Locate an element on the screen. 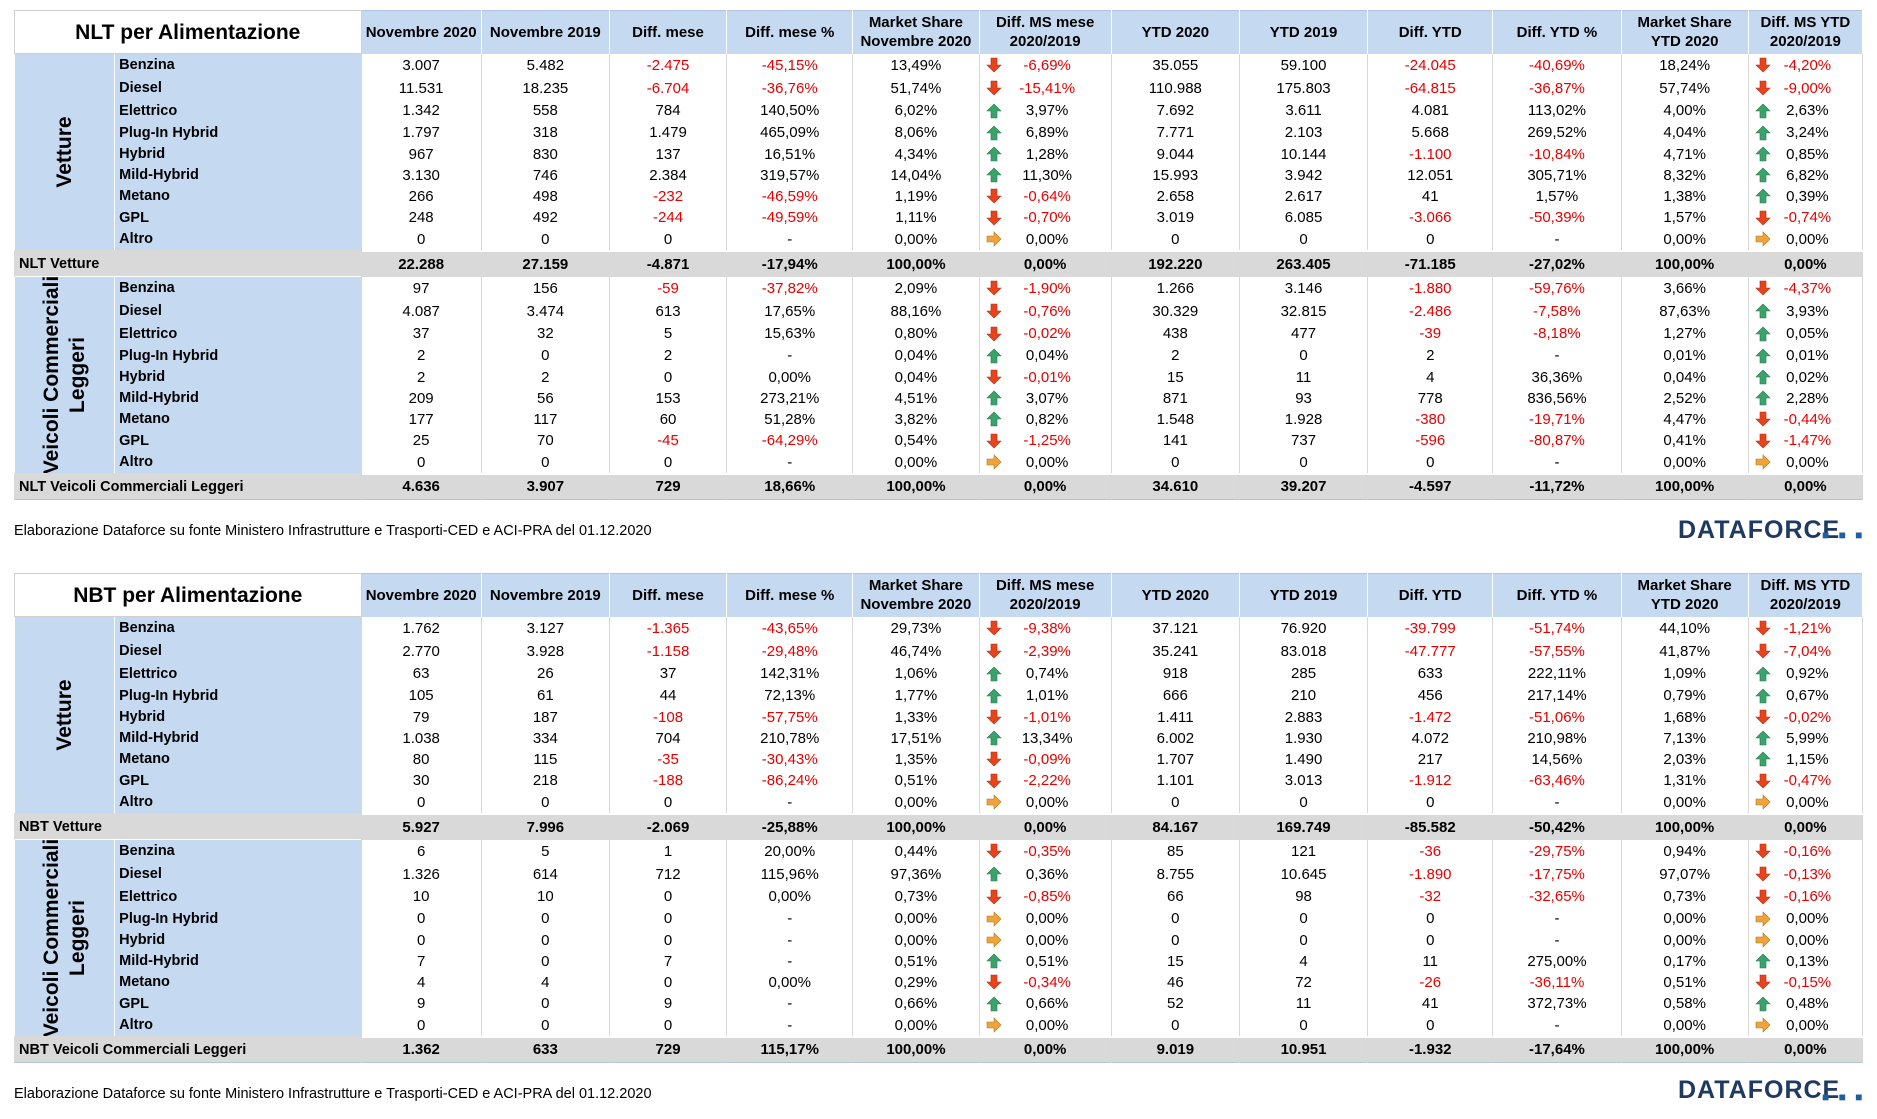  value-cell: -1.912 is located at coordinates (1430, 780).